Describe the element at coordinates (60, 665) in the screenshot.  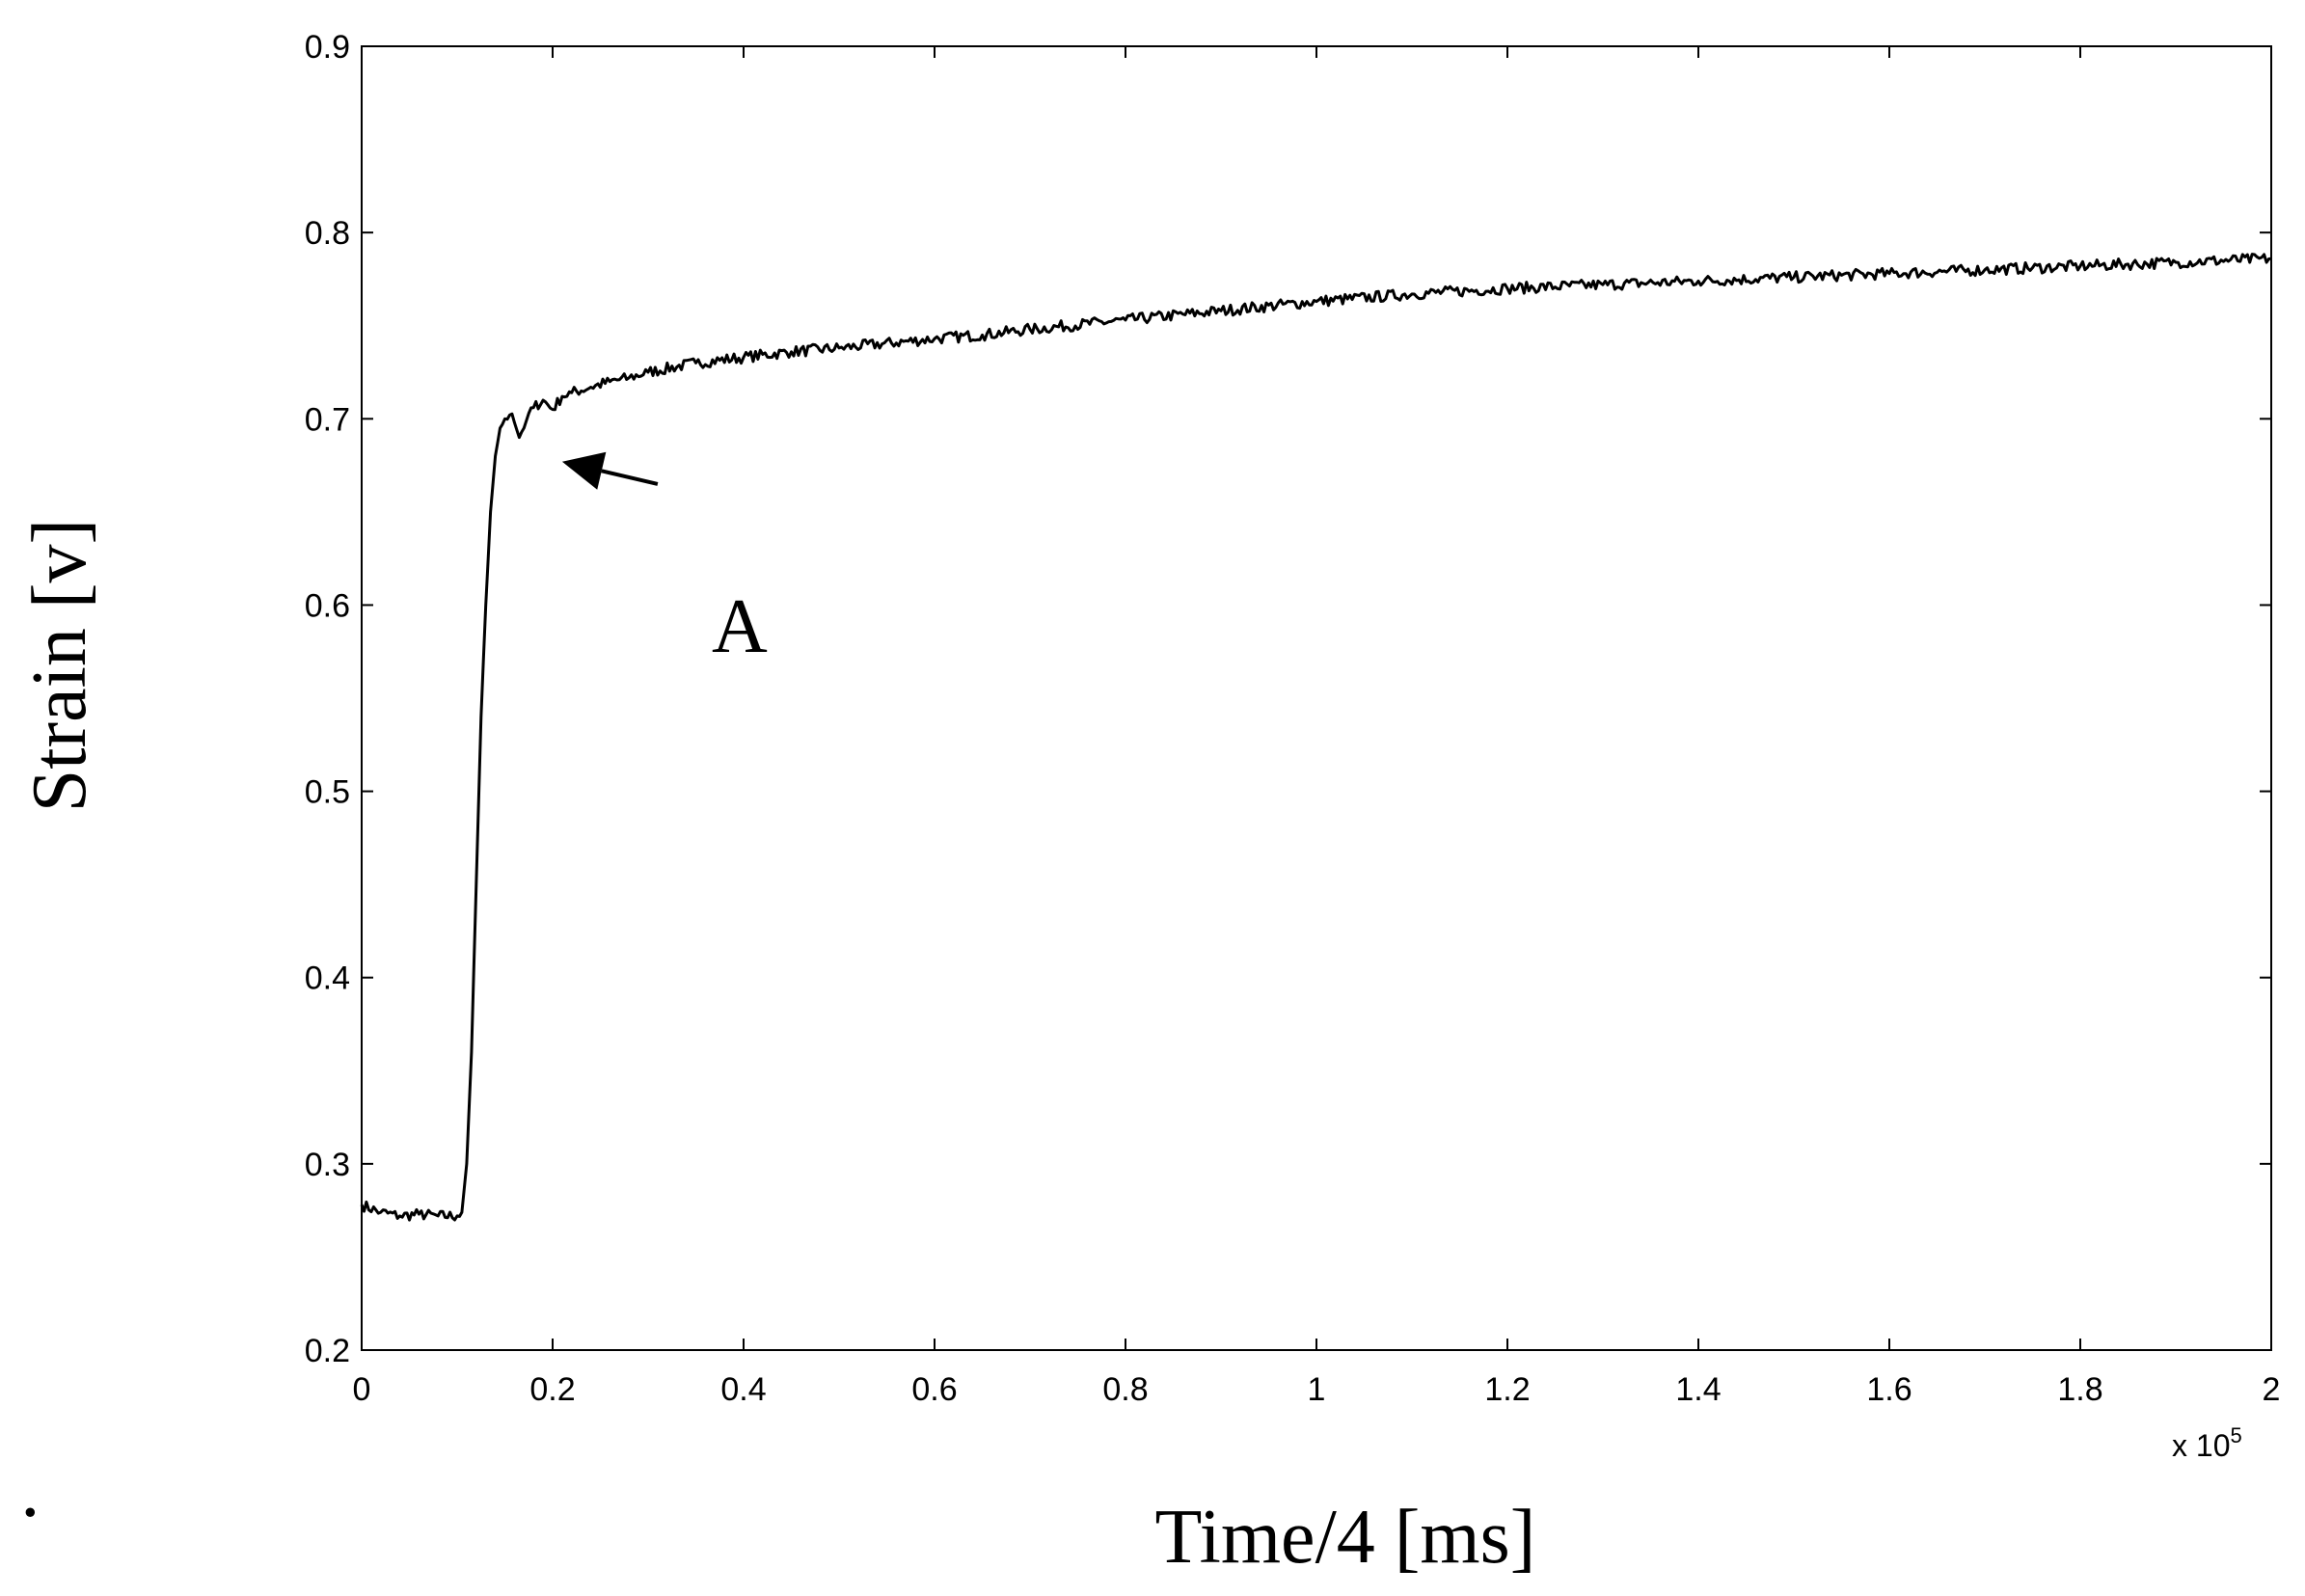
I see `y-axis-title: Strain [v]` at that location.